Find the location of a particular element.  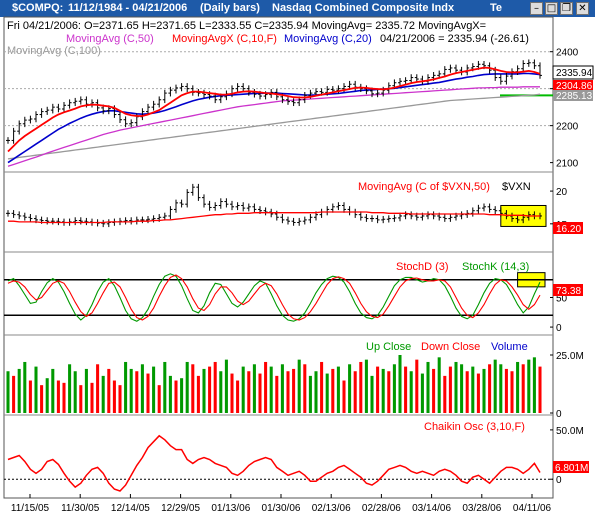

legend-ma50: MovingAvg (C,50) is located at coordinates (110, 39).